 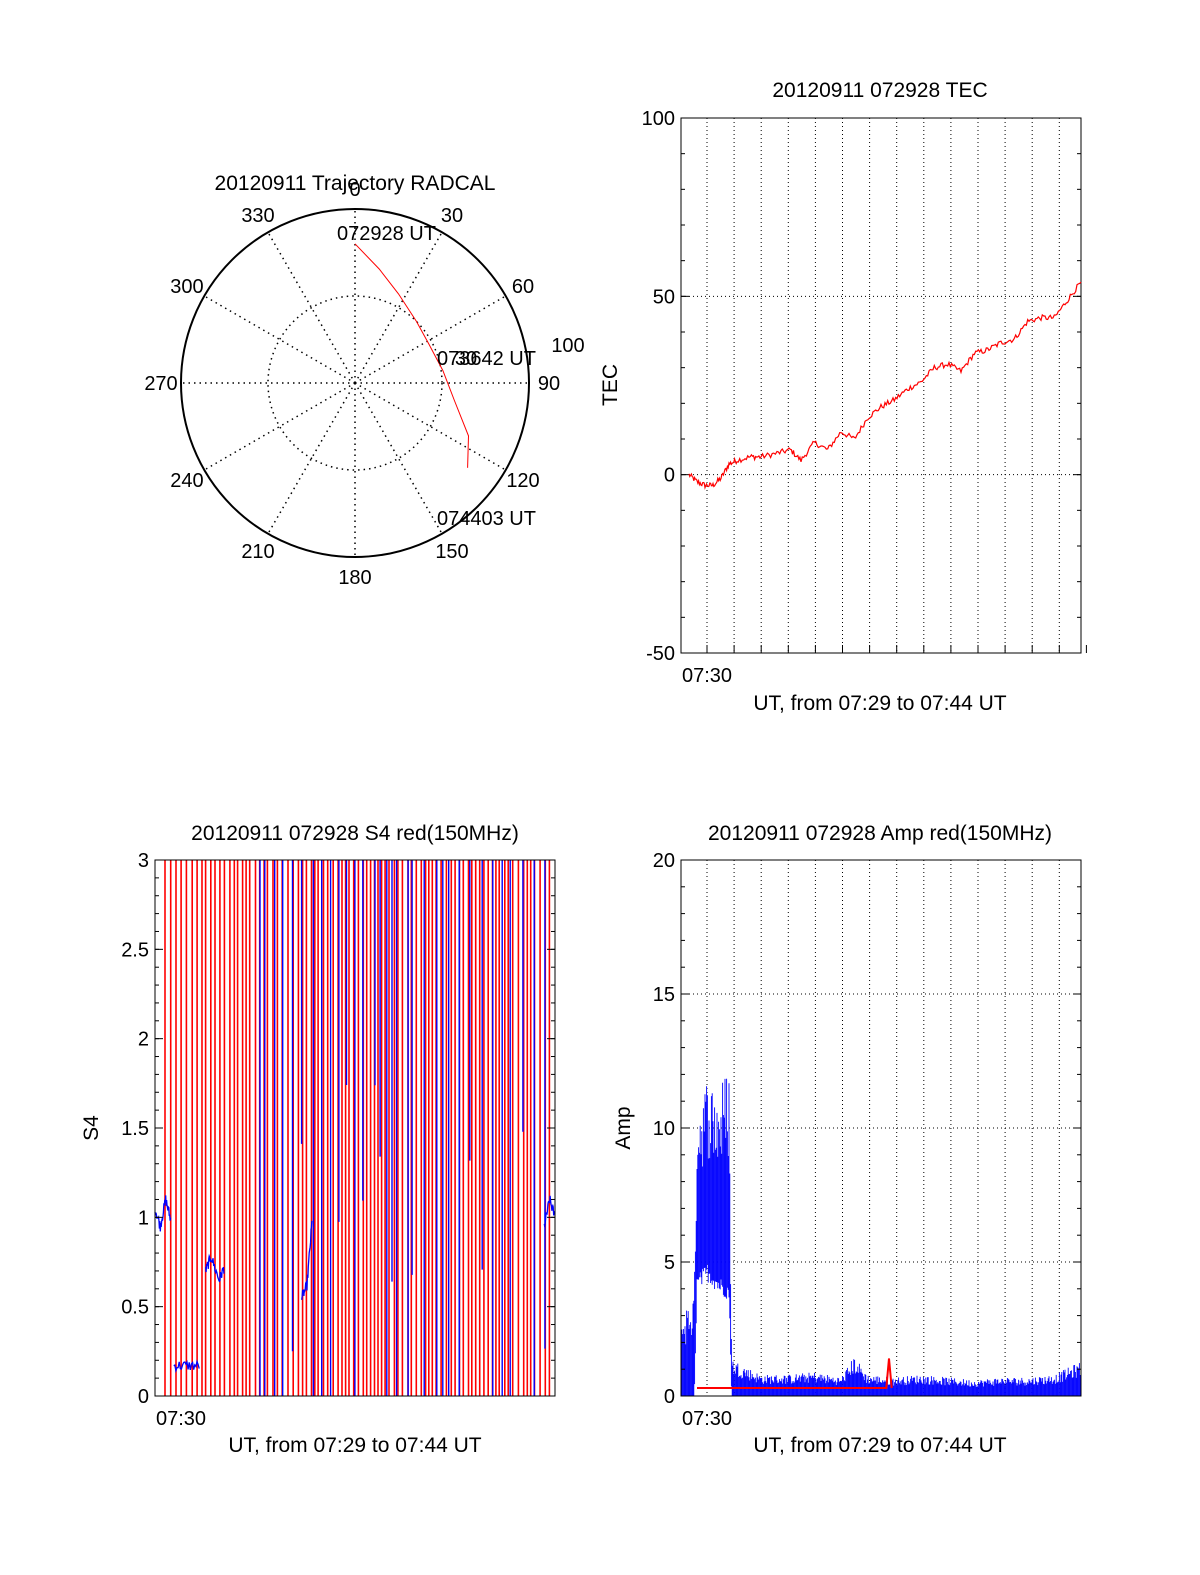 I want to click on s4-ytick-label-2.5: 2.5, so click(x=135, y=950).